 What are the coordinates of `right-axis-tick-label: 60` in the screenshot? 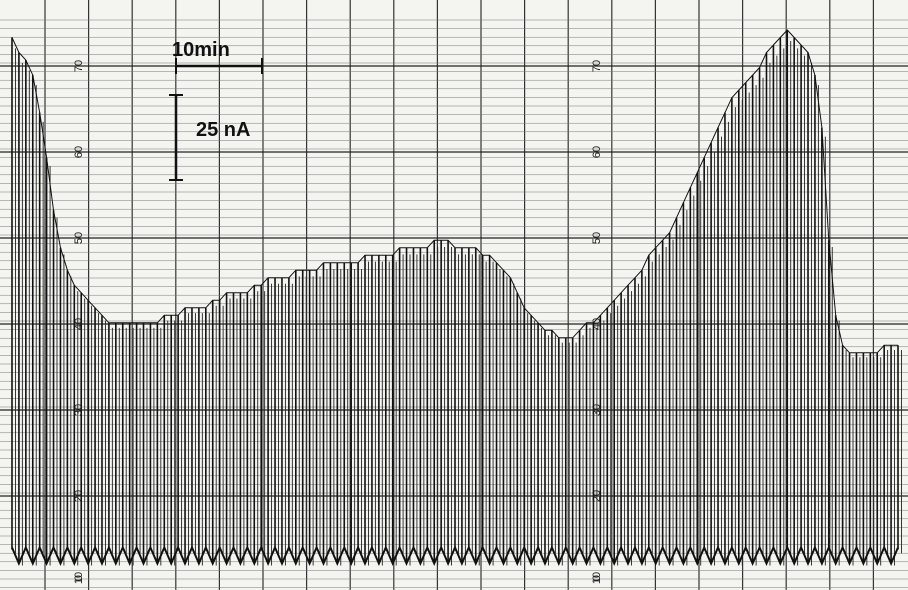 It's located at (597, 152).